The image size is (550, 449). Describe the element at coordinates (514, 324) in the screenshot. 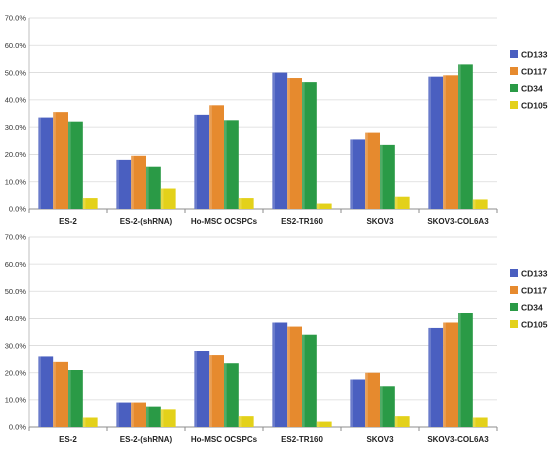

I see `legend-swatch-cd105` at that location.